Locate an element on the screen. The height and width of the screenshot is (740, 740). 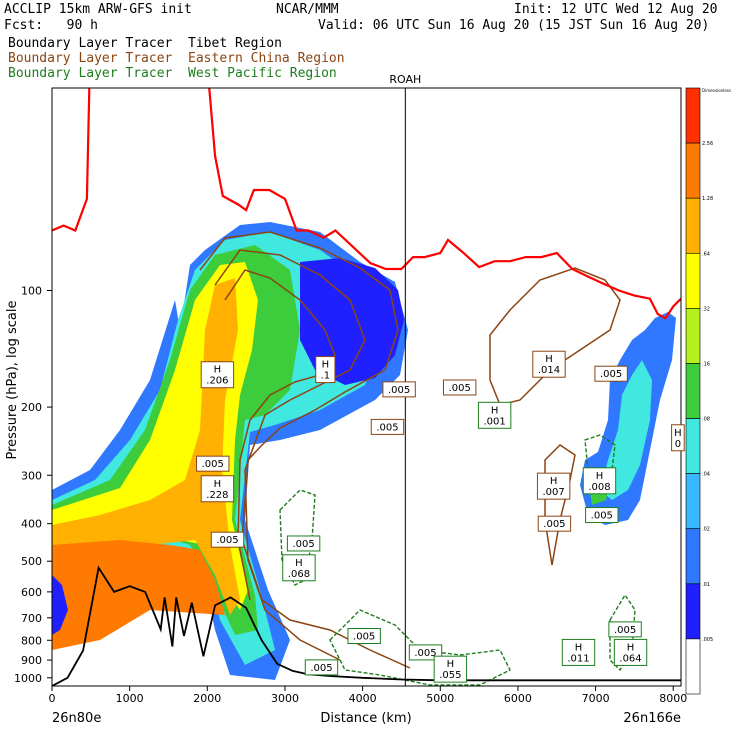
contour-label-text: .011 is located at coordinates (578, 658).